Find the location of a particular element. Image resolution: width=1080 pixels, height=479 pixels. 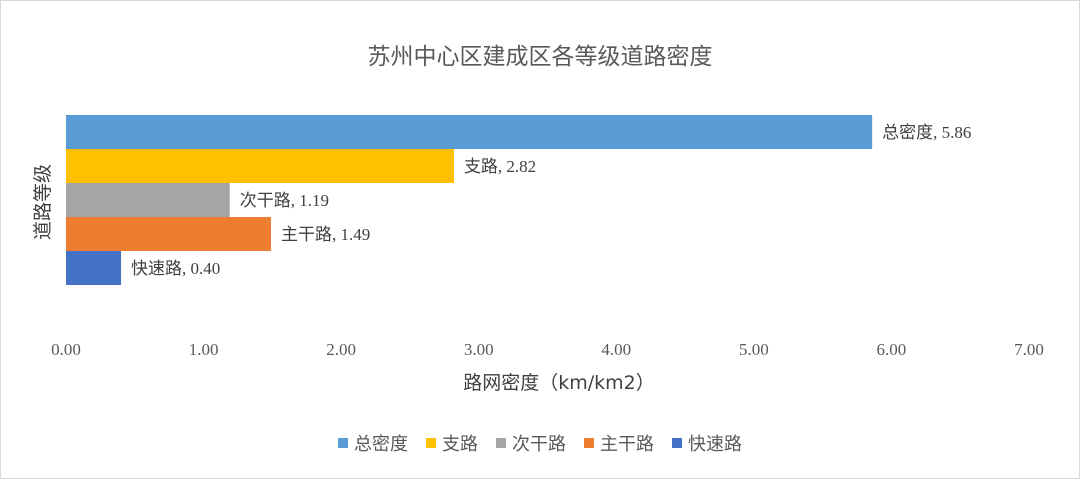

x-tick-label: 6.00 is located at coordinates (892, 349).